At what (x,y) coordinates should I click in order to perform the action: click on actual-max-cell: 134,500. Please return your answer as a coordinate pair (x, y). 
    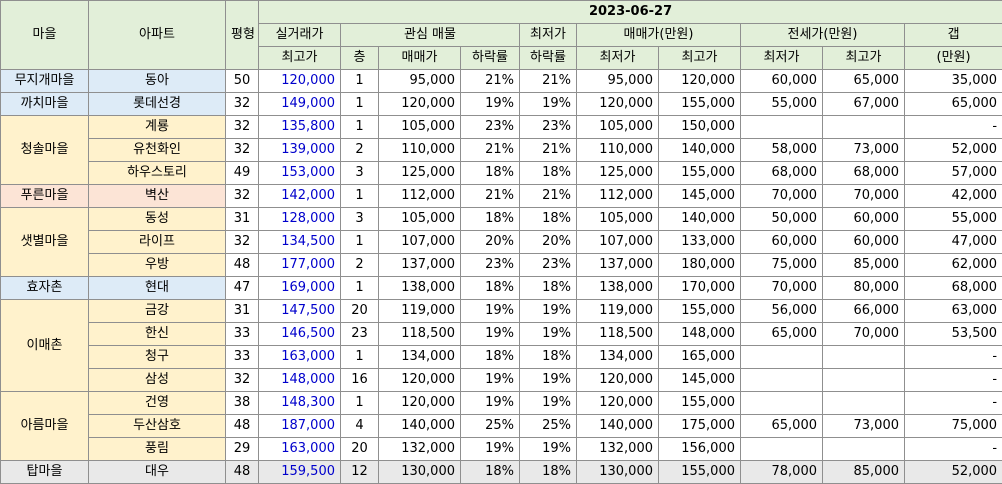
    Looking at the image, I should click on (299, 242).